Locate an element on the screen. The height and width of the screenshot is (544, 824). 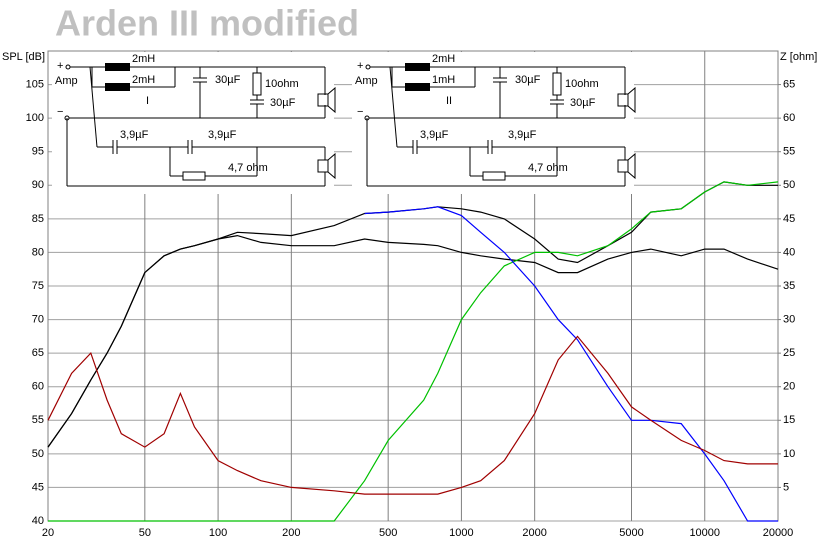
schematic-label: I is located at coordinates (147, 101).